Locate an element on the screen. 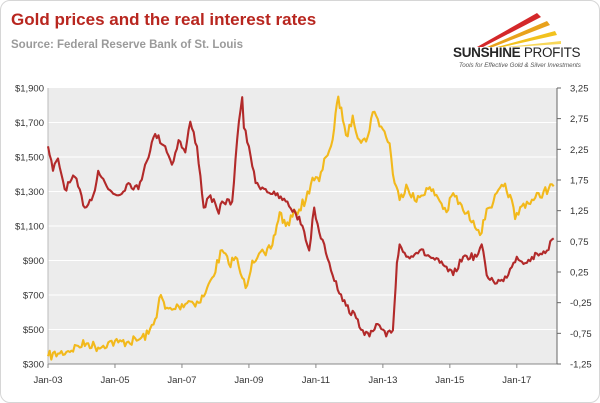 The image size is (600, 403). left-axis-tick-label: $1,300 is located at coordinates (29, 192).